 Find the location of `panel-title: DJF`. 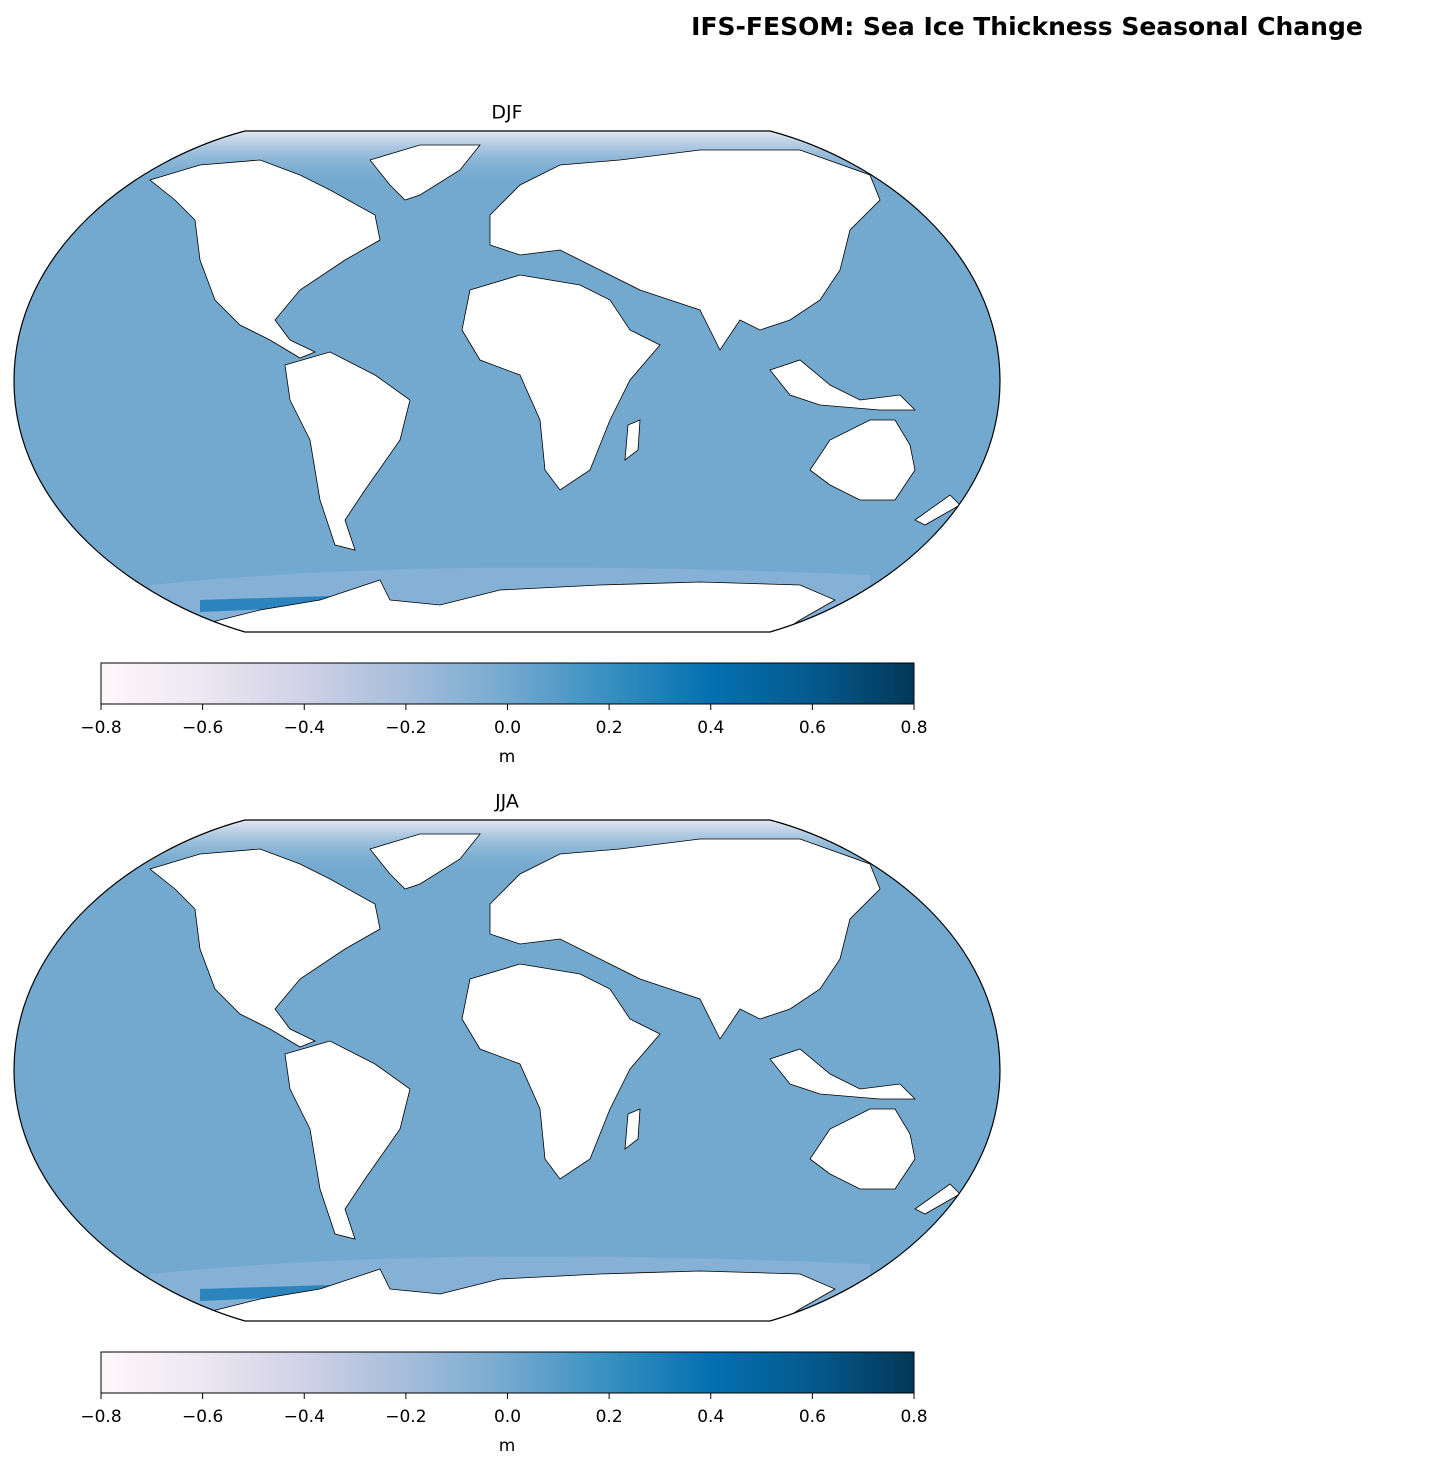

panel-title: DJF is located at coordinates (506, 113).